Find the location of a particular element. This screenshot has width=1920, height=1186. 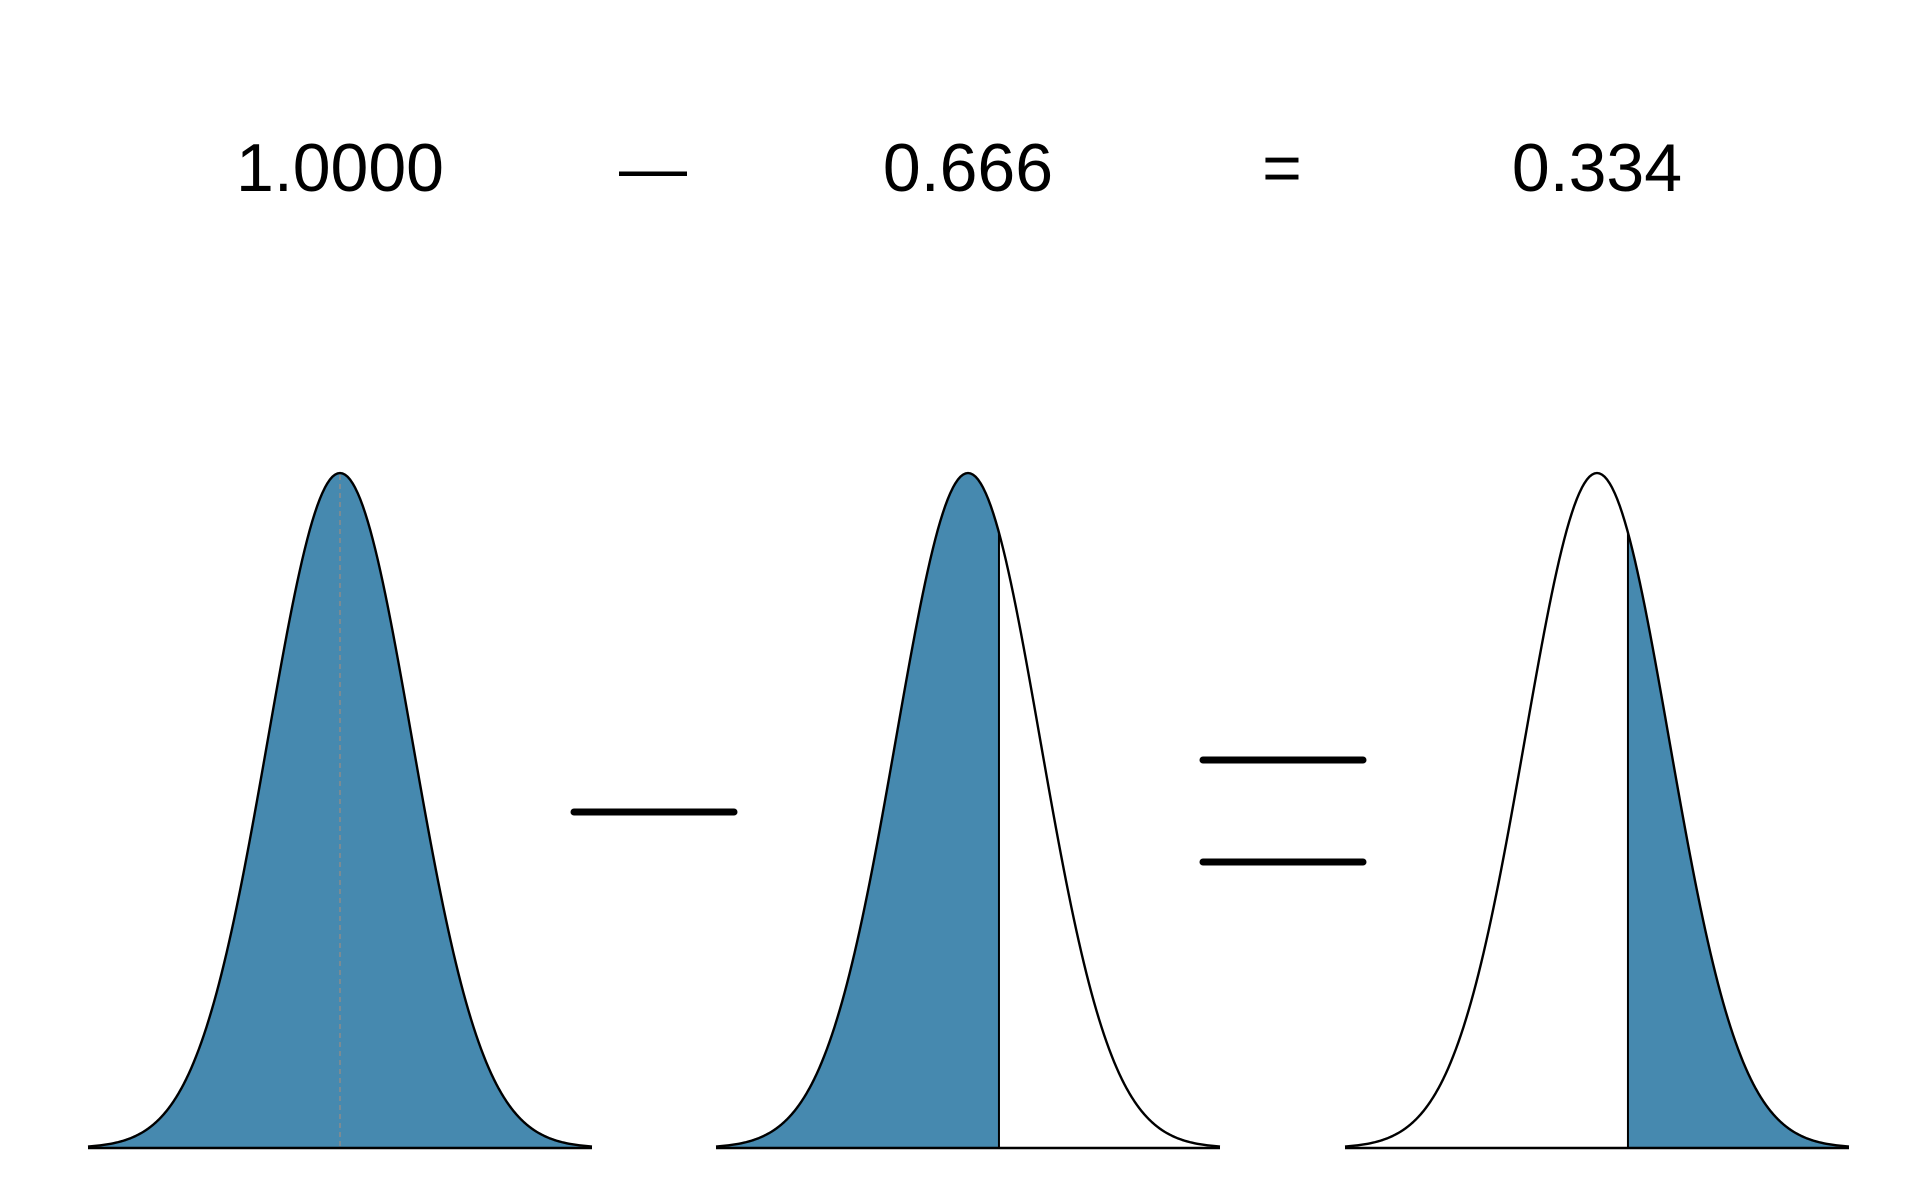

equals-operator is located at coordinates (1283, 811).